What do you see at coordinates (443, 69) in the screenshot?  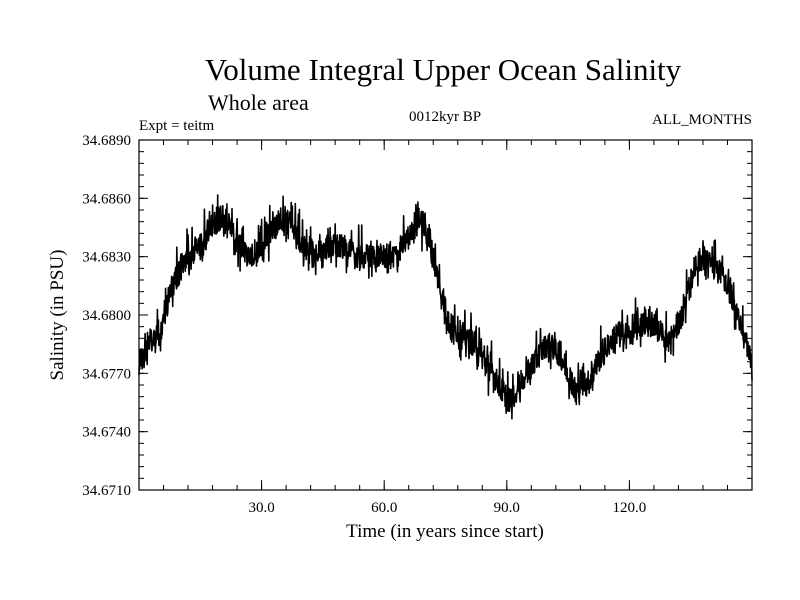 I see `chart-title: Volume Integral Upper Ocean Salinity` at bounding box center [443, 69].